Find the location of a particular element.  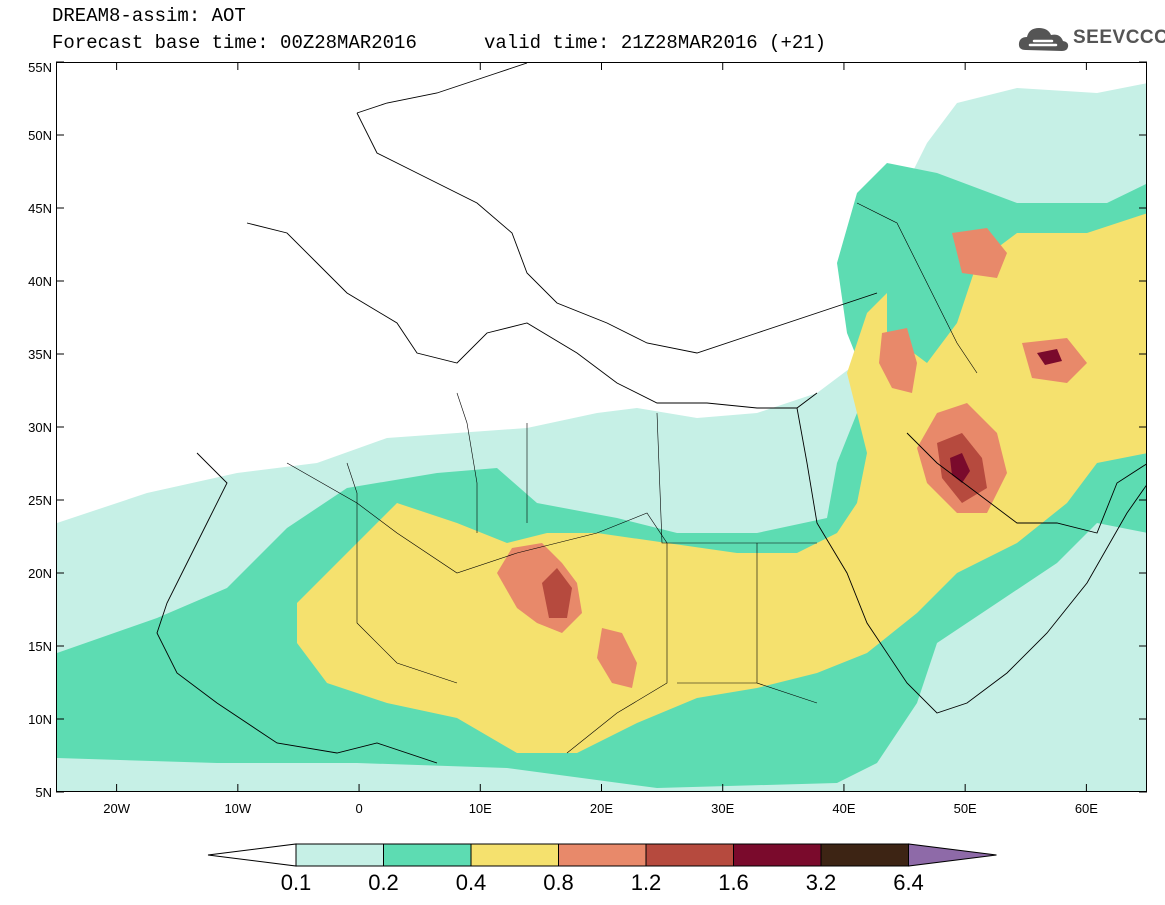

cloud-icon is located at coordinates (1043, 39).